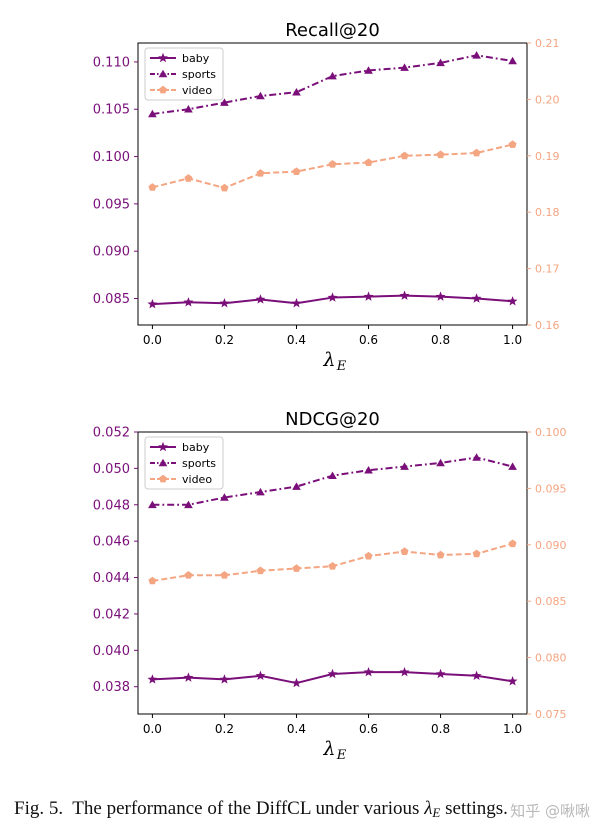  Describe the element at coordinates (550, 811) in the screenshot. I see `watermark: 知乎 @啾啾` at that location.